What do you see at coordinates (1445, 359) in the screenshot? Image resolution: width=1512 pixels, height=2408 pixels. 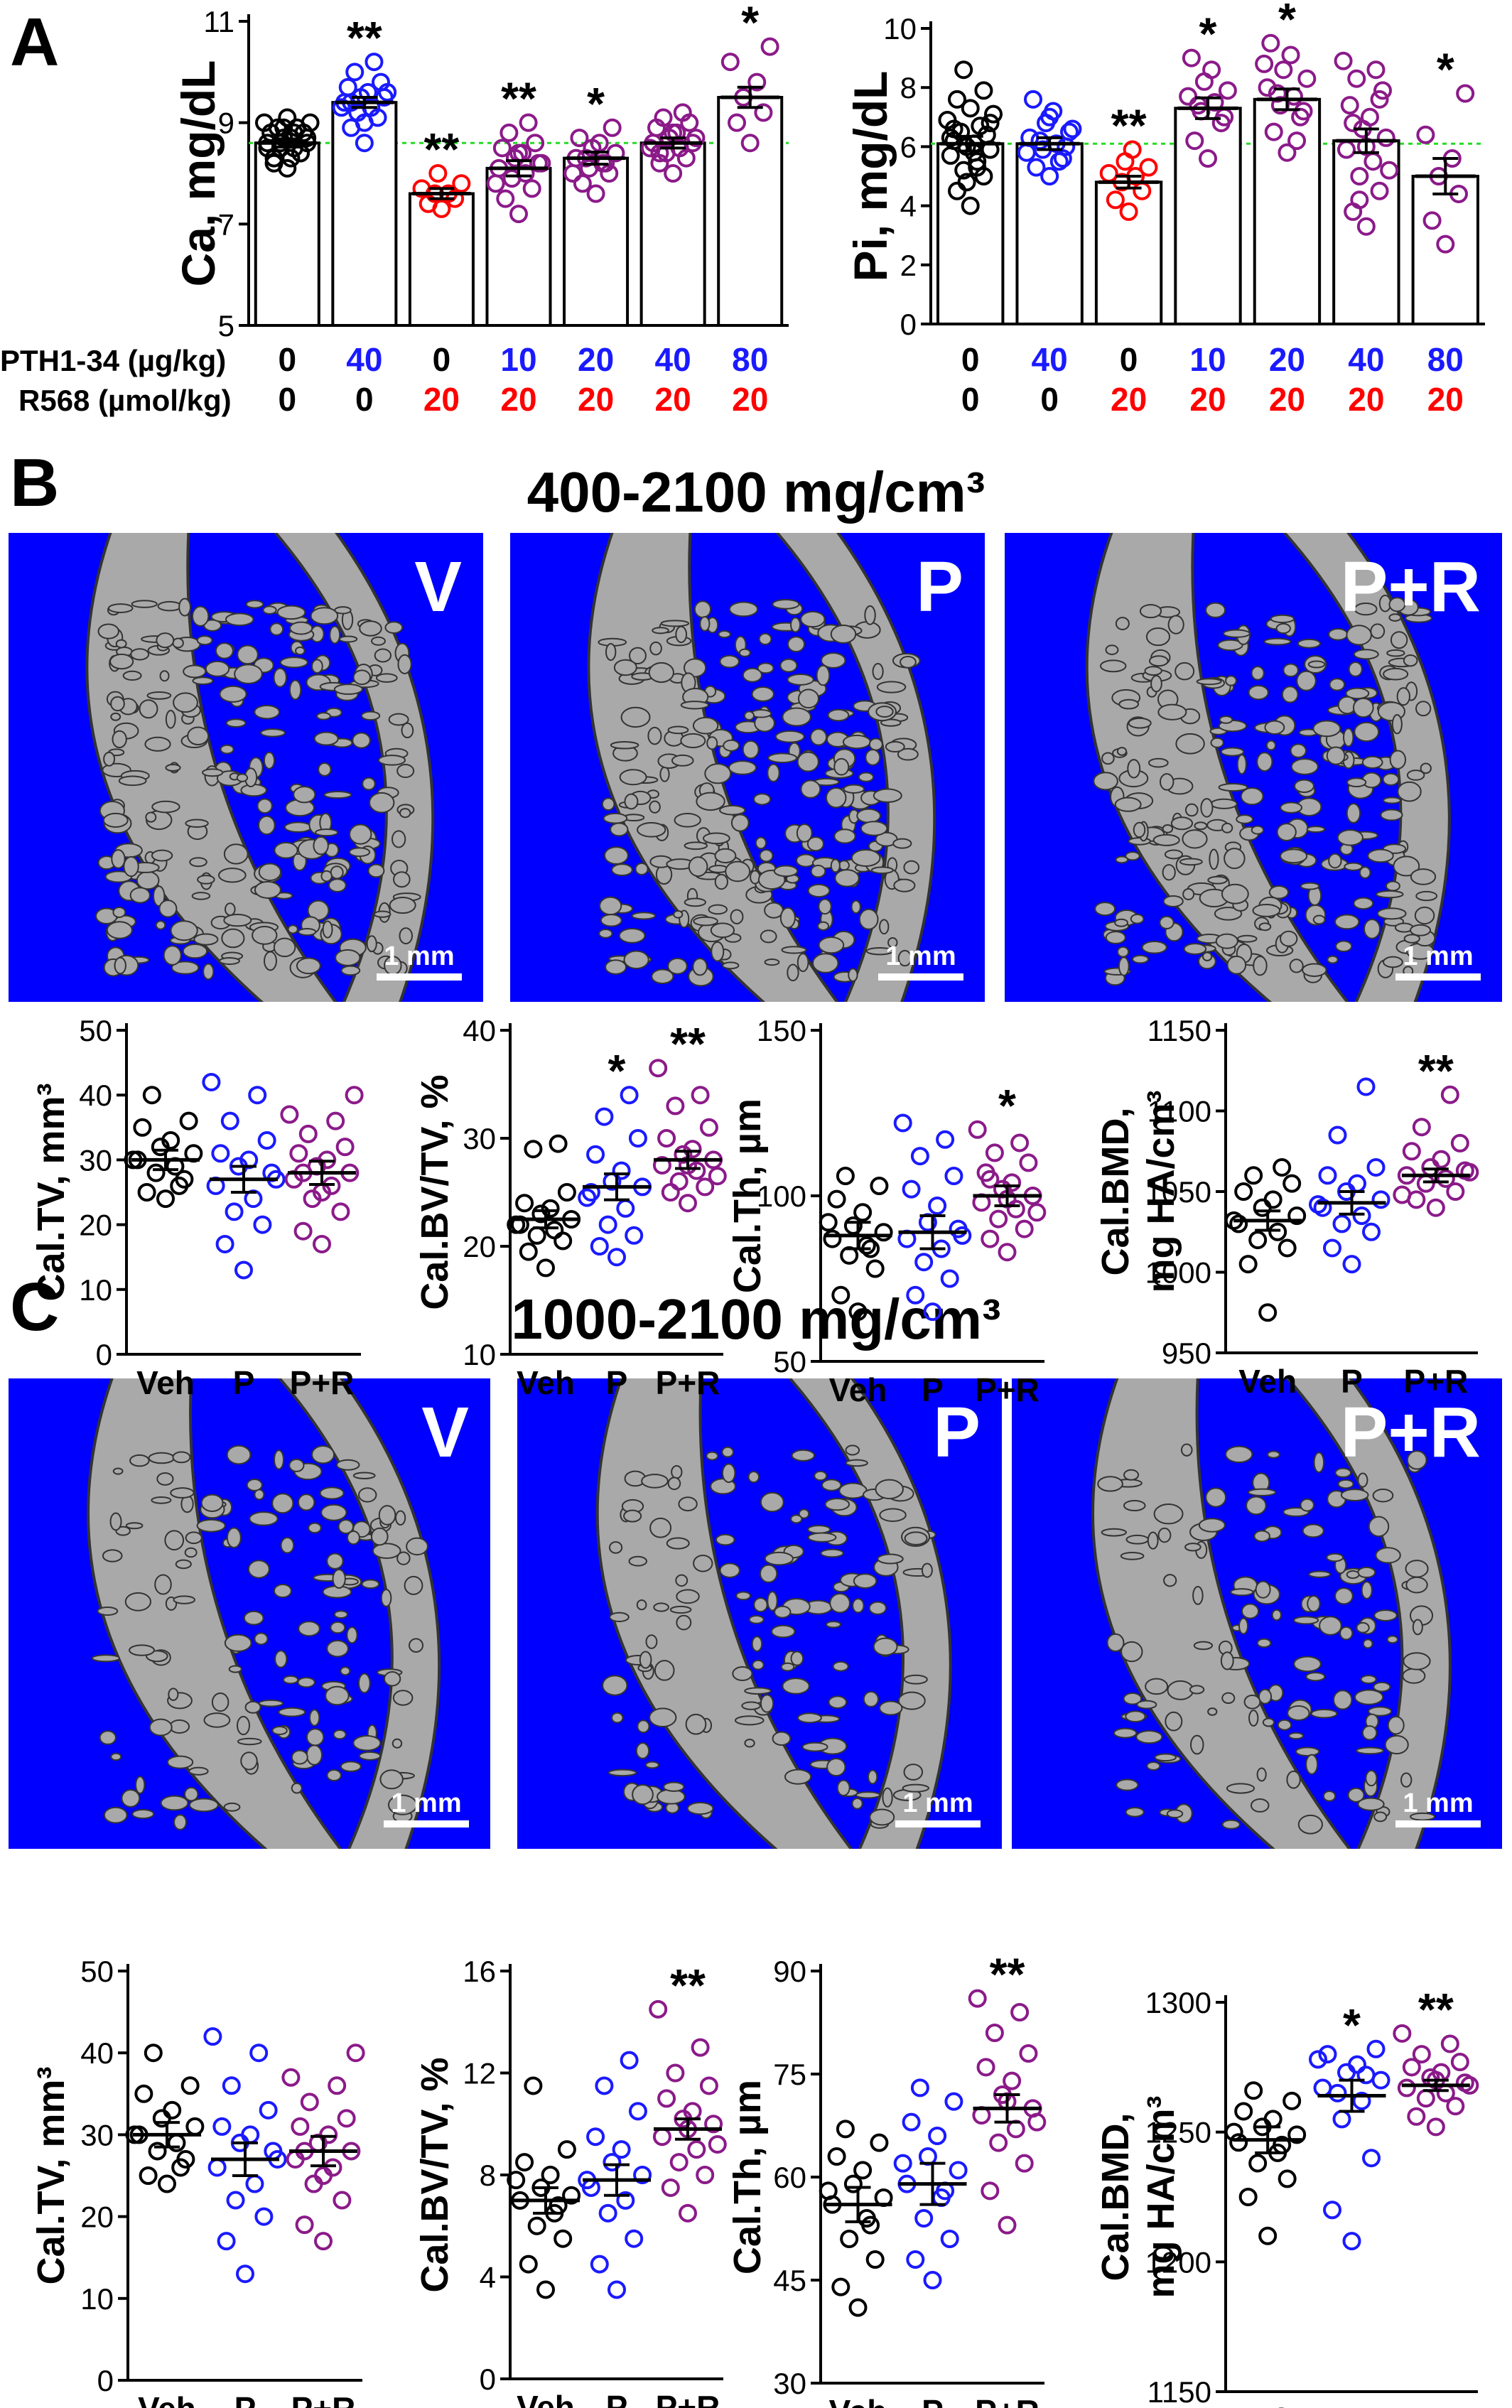 I see `dose-value: 80` at bounding box center [1445, 359].